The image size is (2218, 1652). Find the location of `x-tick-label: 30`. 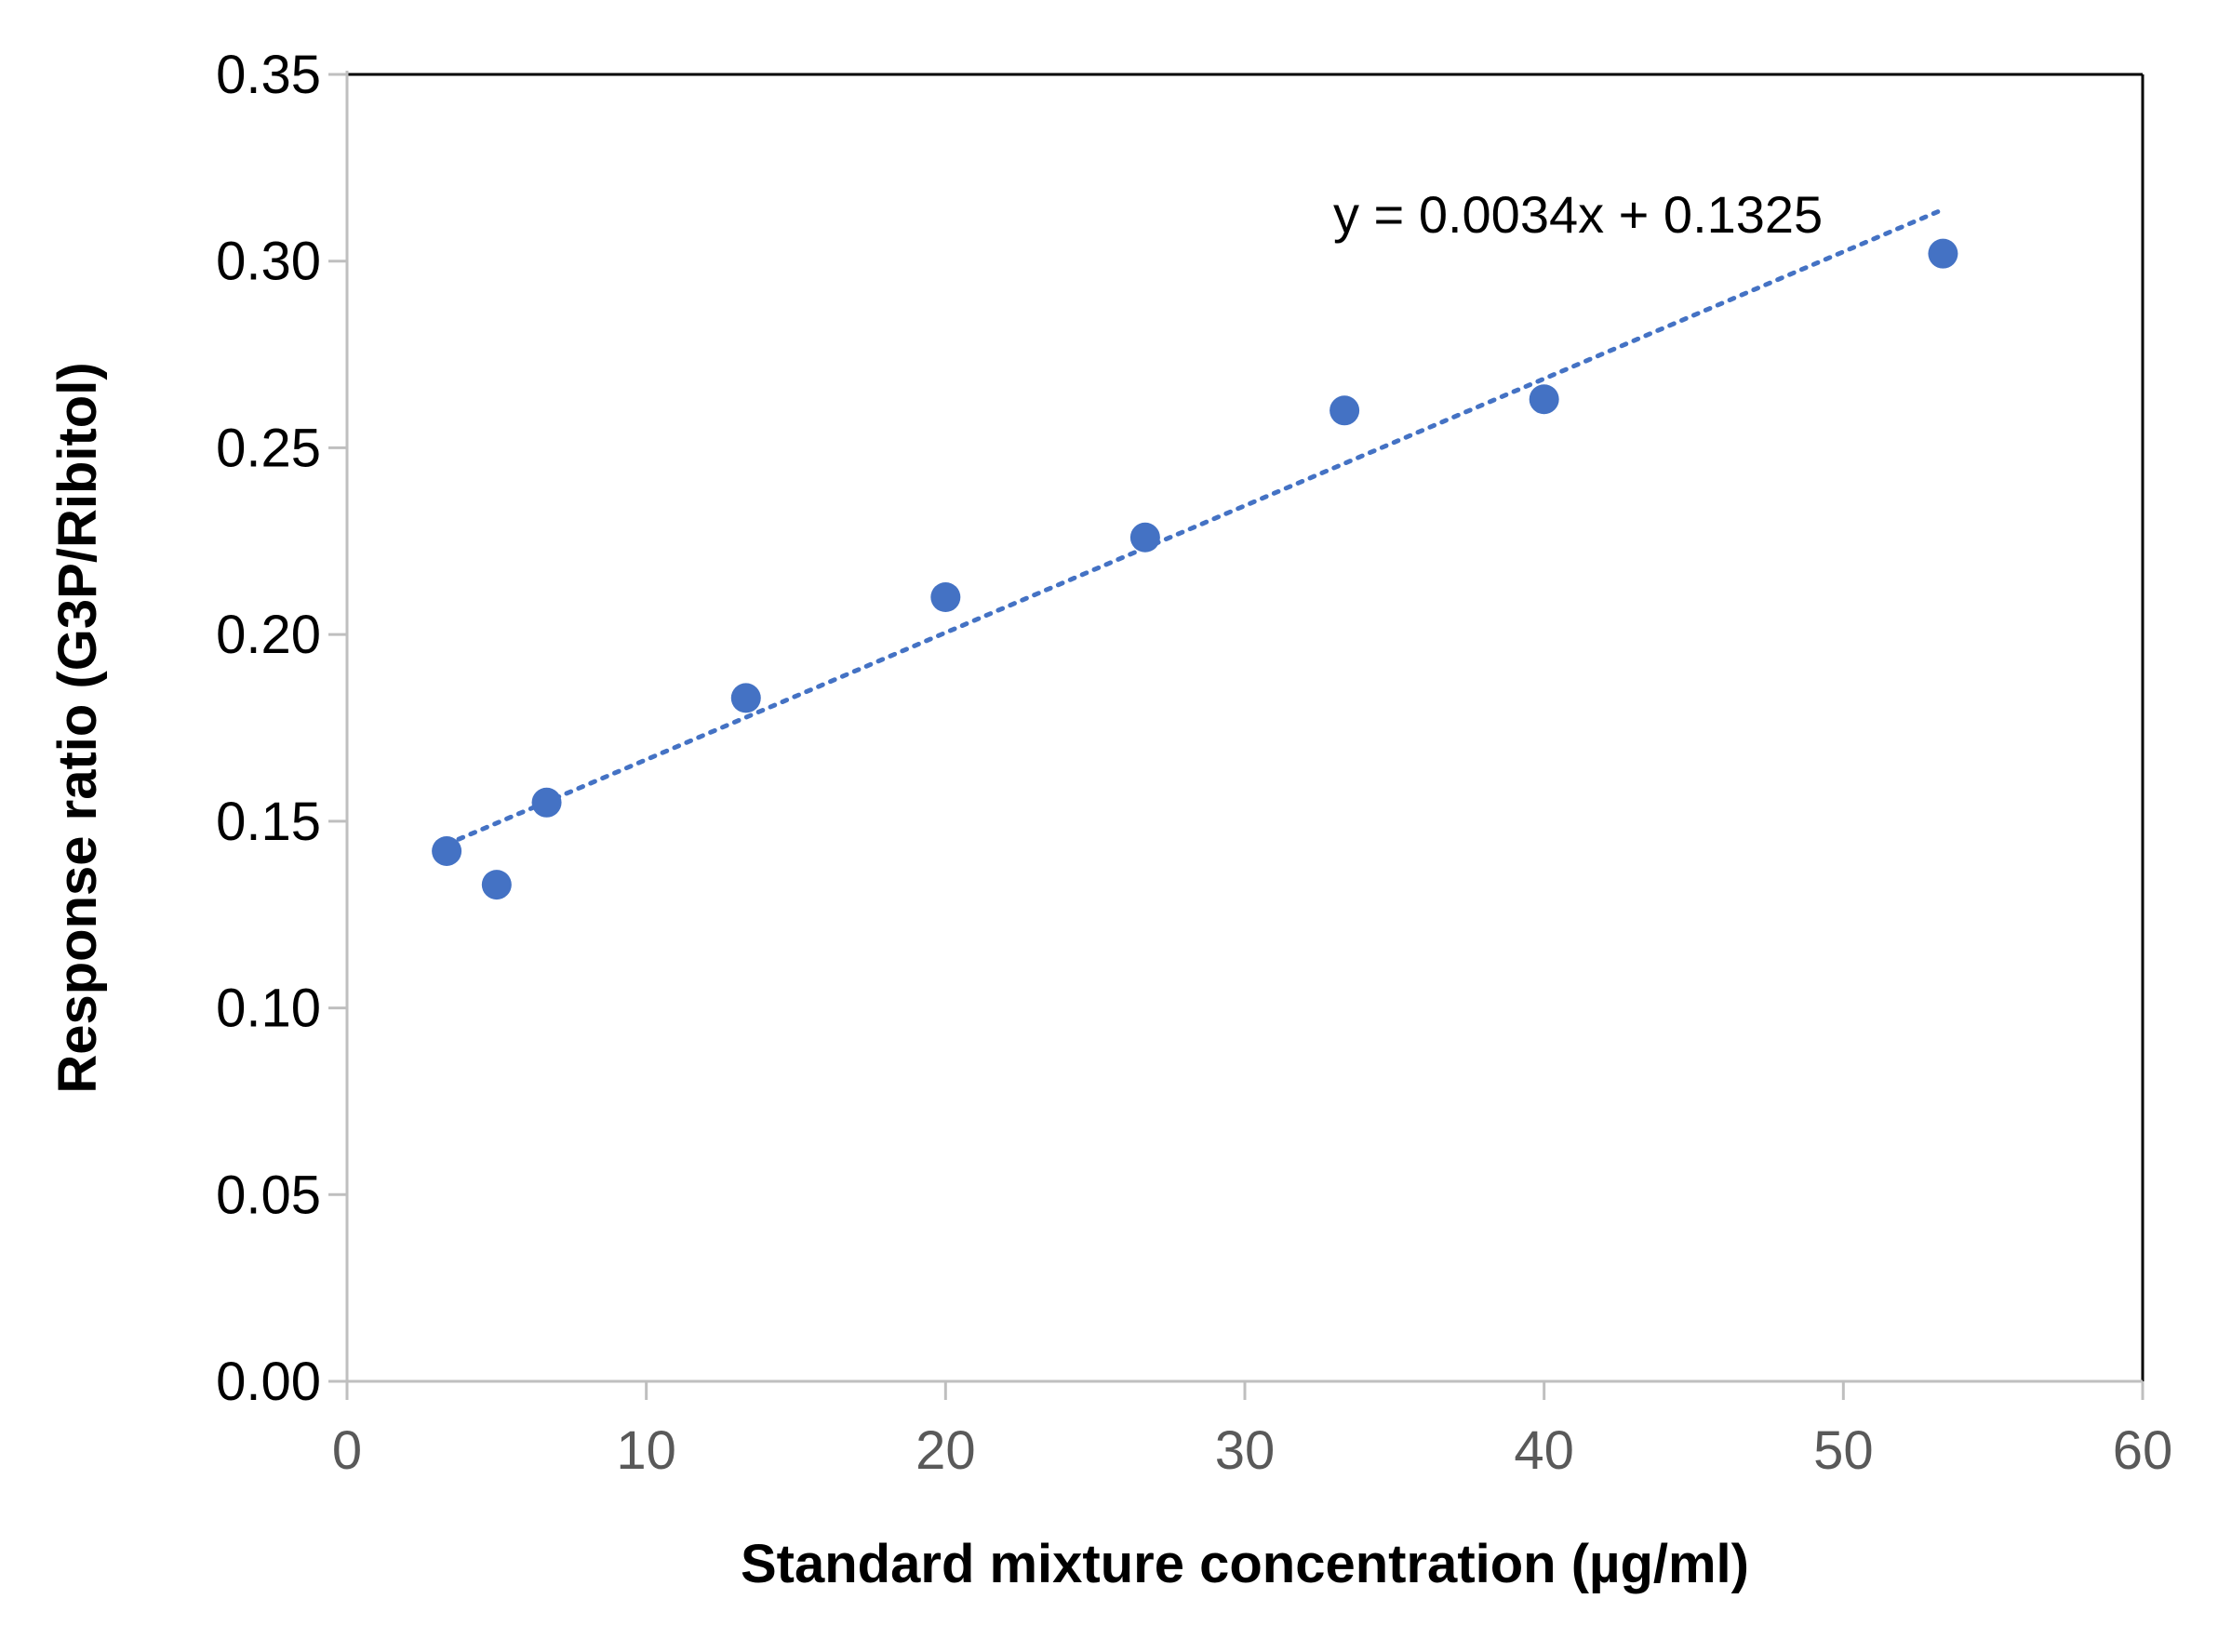

x-tick-label: 30 is located at coordinates (1245, 1450).